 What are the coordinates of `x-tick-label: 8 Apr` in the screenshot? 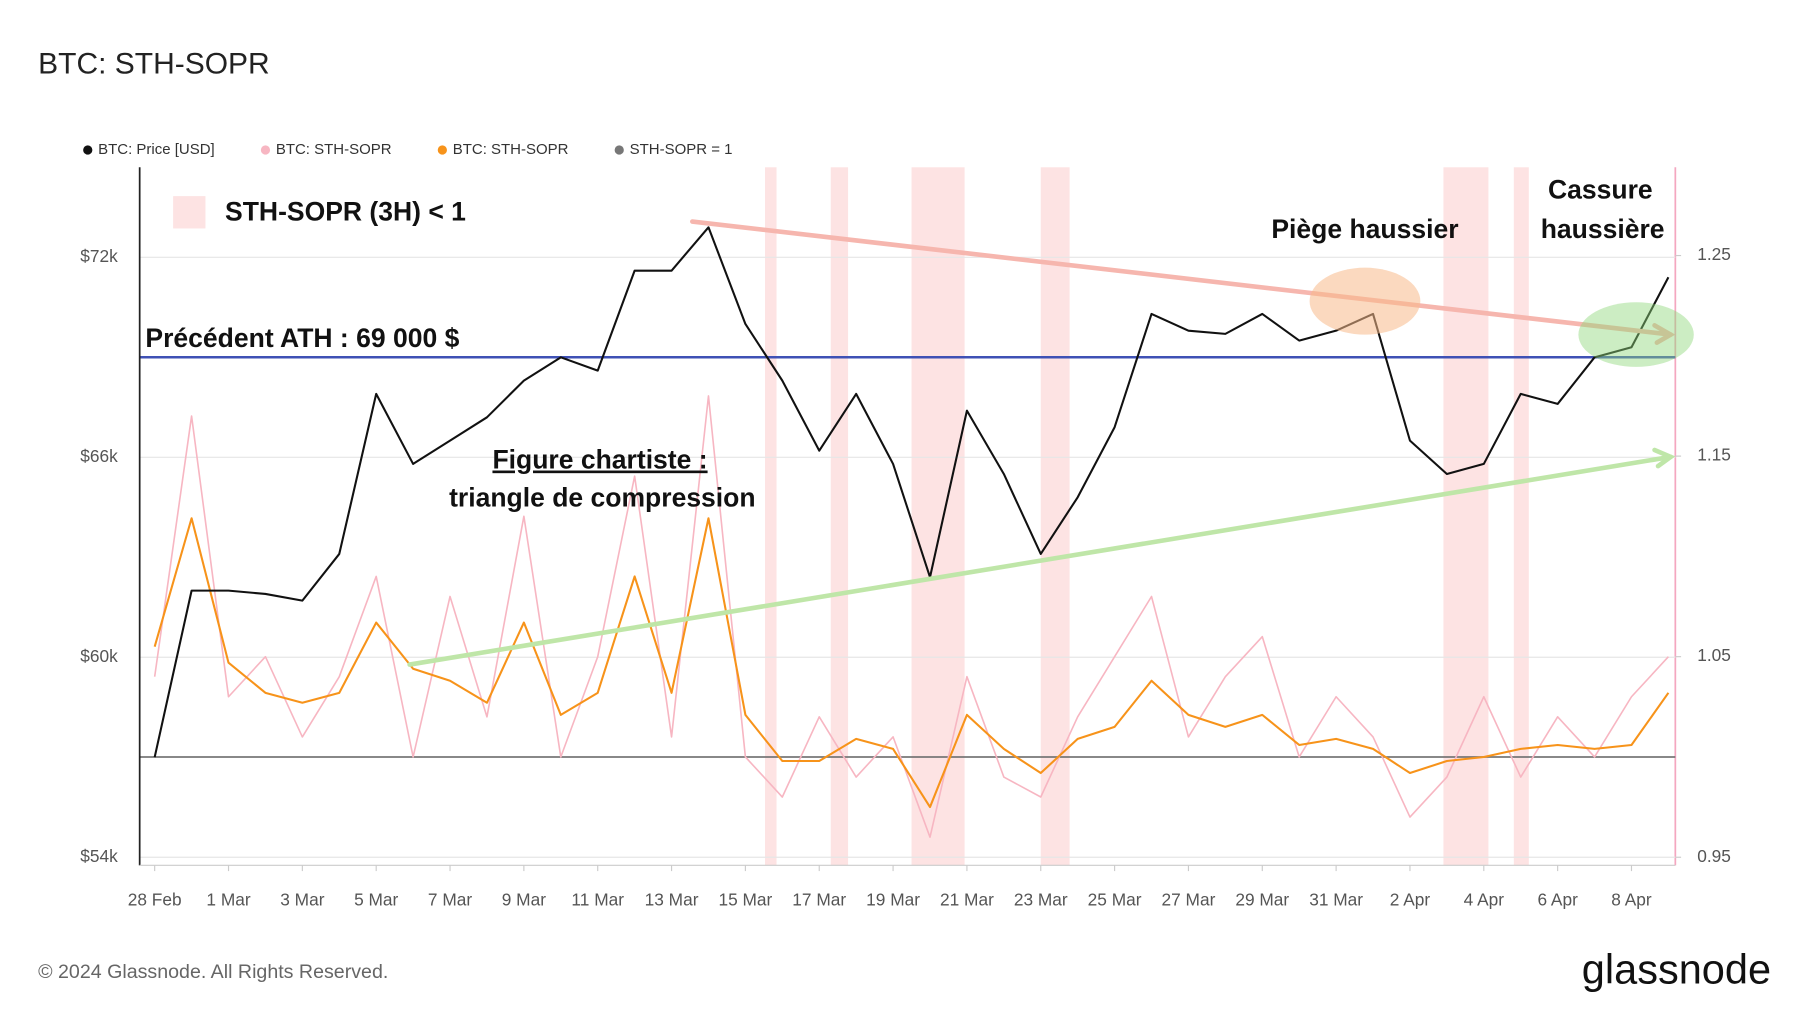 It's located at (1631, 900).